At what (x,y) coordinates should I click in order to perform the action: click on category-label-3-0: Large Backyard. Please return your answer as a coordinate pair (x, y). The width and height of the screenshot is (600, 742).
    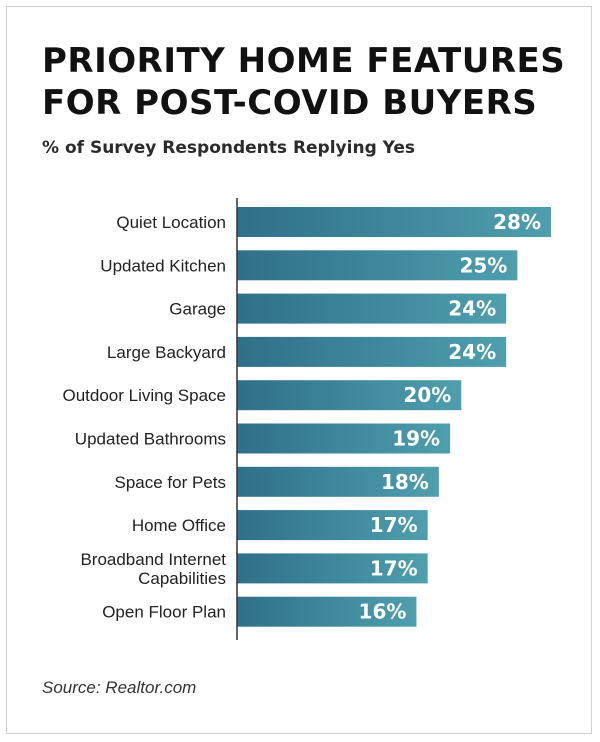
    Looking at the image, I should click on (166, 352).